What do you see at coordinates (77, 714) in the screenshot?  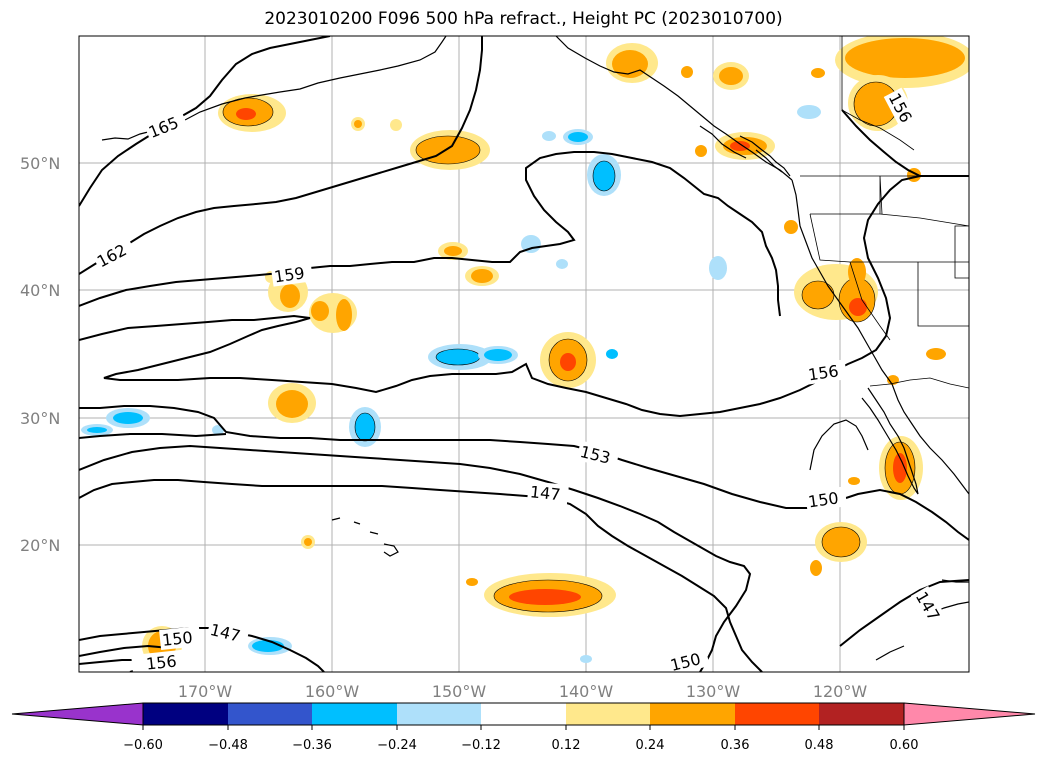 I see `colorbar-extend-low` at bounding box center [77, 714].